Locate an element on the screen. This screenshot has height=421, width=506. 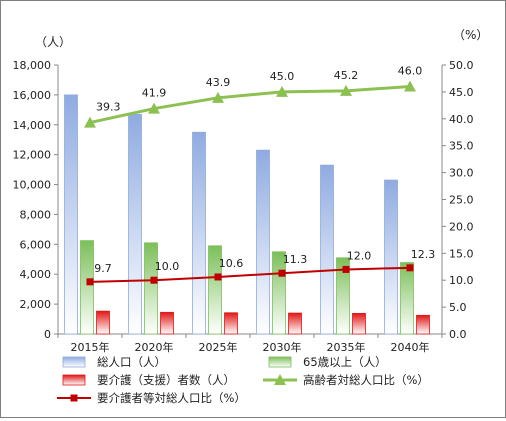
legend-label: 要介護（支援）者数（人） is located at coordinates (166, 380).